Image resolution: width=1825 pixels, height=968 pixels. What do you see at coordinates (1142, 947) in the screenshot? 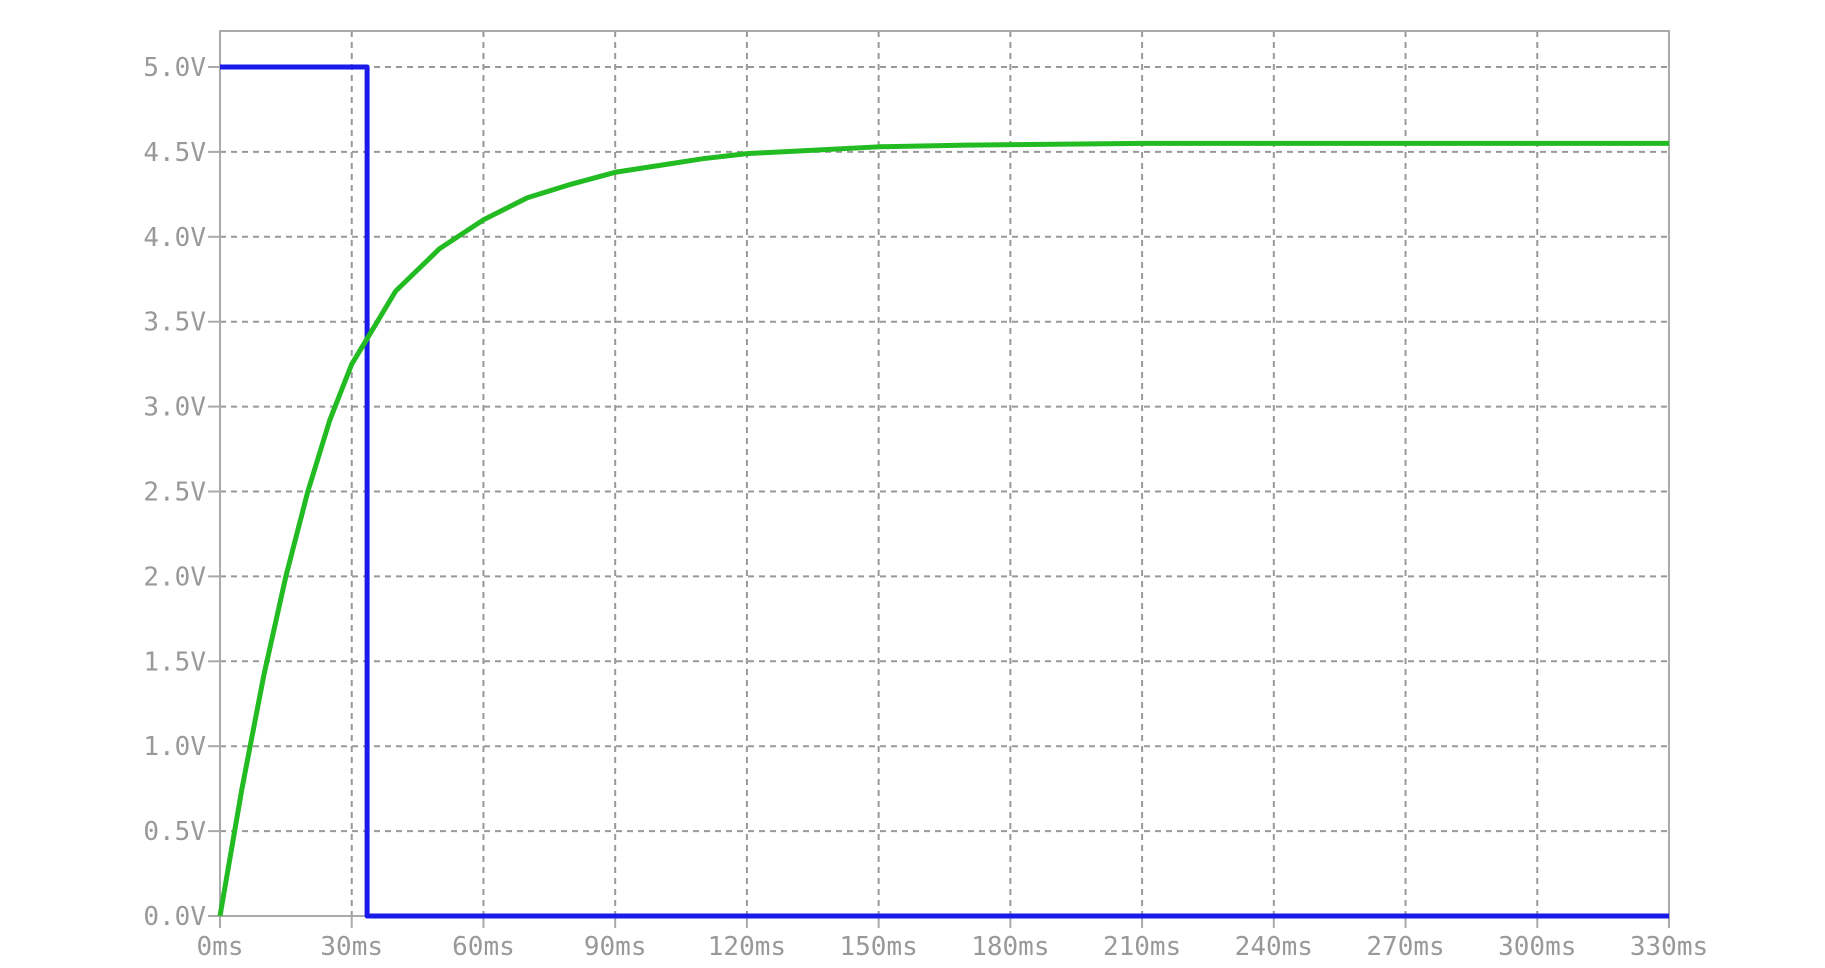
I see `x-tick-label: 210ms` at bounding box center [1142, 947].